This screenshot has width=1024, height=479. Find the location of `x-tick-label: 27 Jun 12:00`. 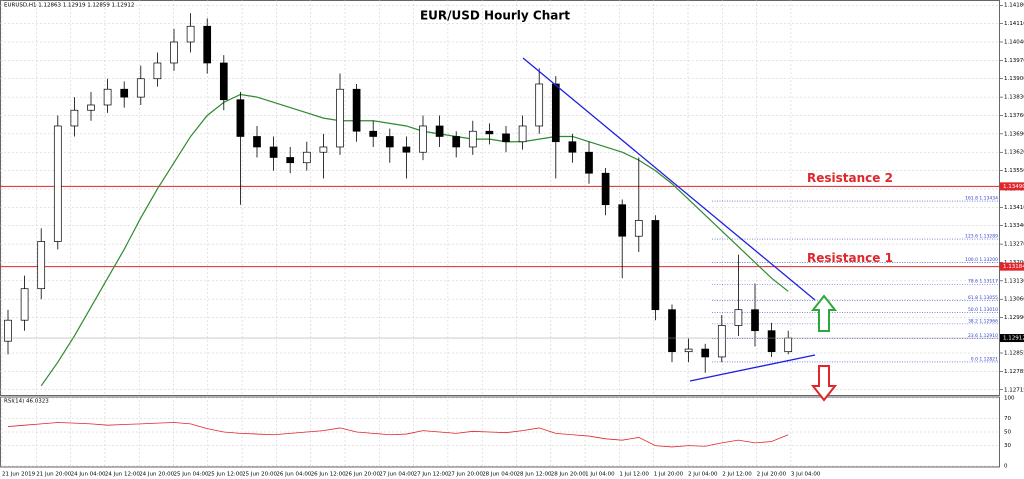

x-tick-label: 27 Jun 12:00 is located at coordinates (431, 475).